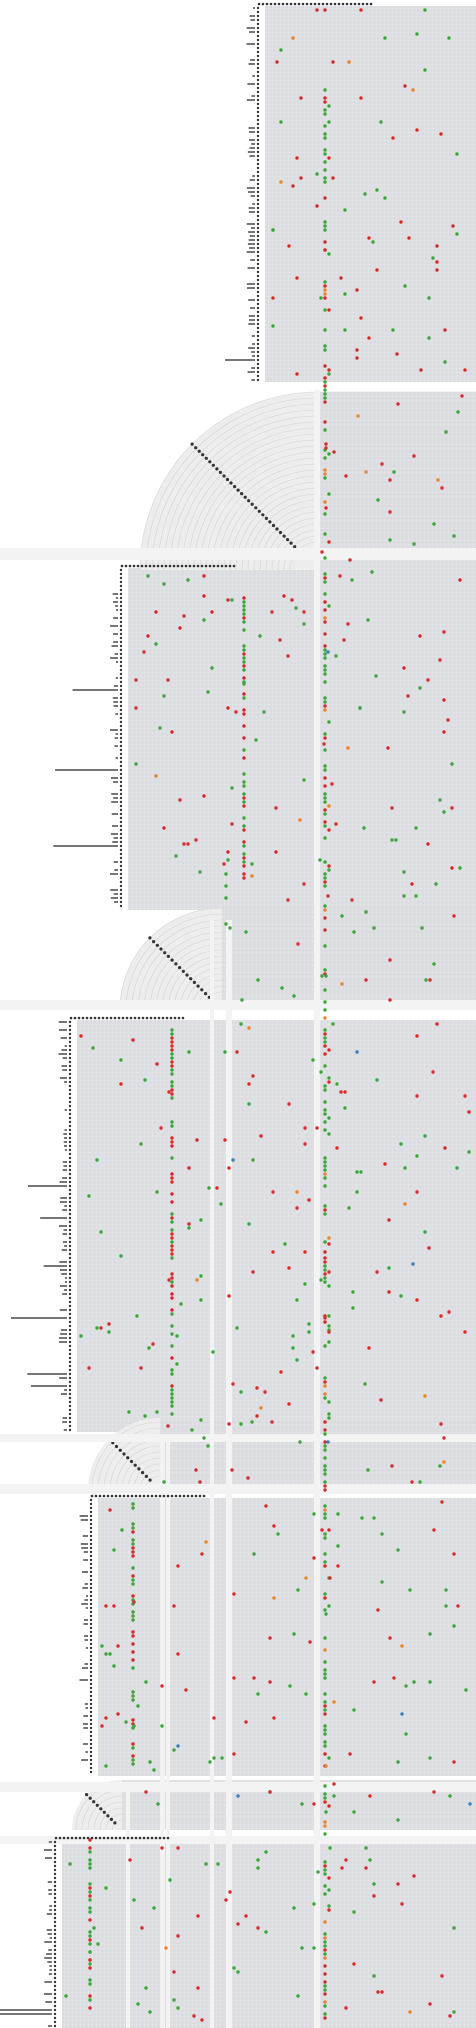 The image size is (476, 2028). What do you see at coordinates (397, 481) in the screenshot?
I see `arc-panel-grid` at bounding box center [397, 481].